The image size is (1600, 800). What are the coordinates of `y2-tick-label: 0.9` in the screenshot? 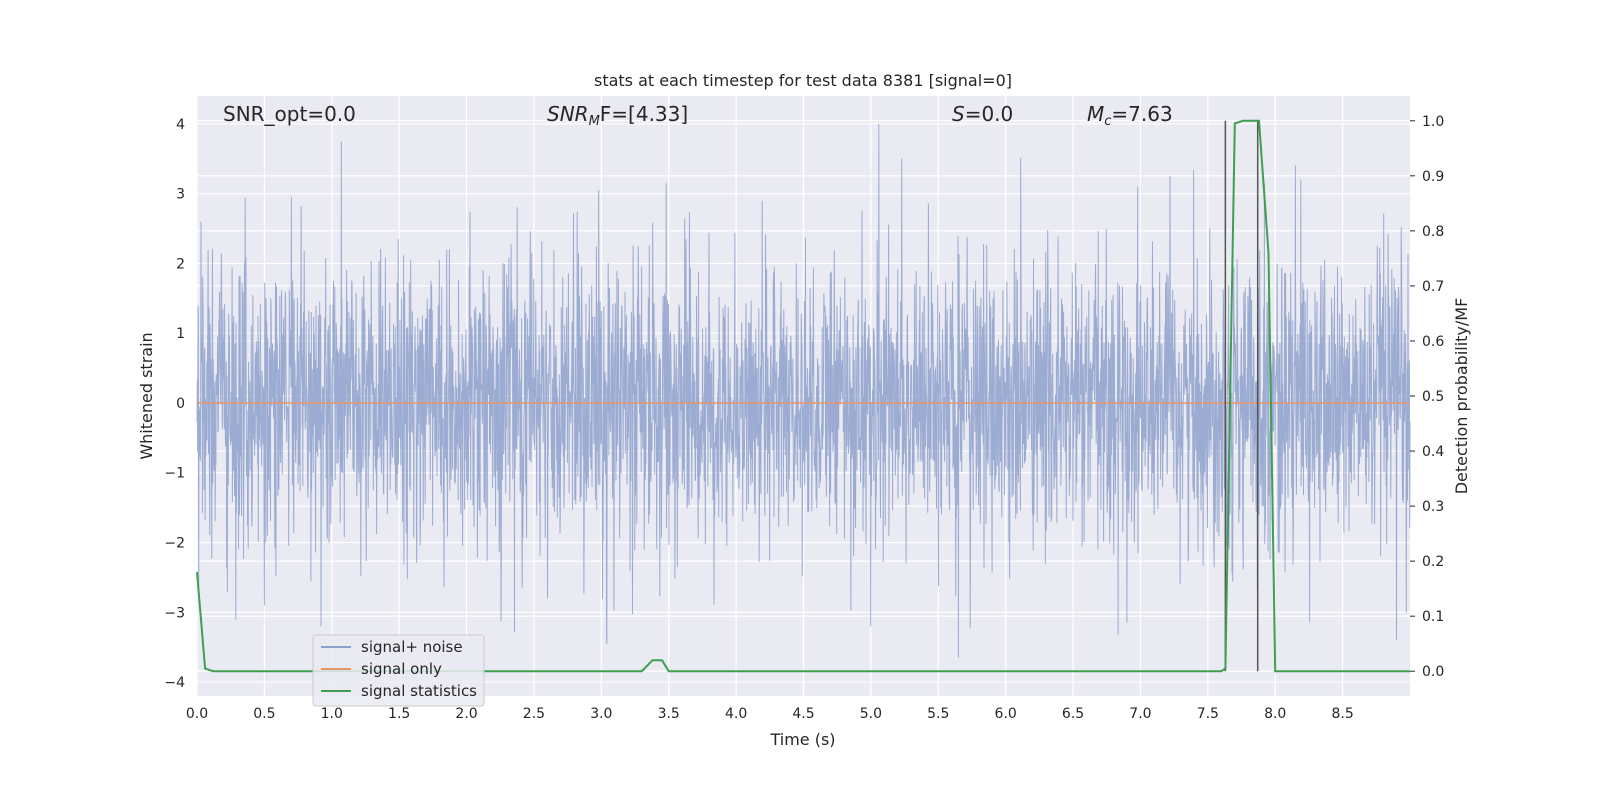 It's located at (1433, 177).